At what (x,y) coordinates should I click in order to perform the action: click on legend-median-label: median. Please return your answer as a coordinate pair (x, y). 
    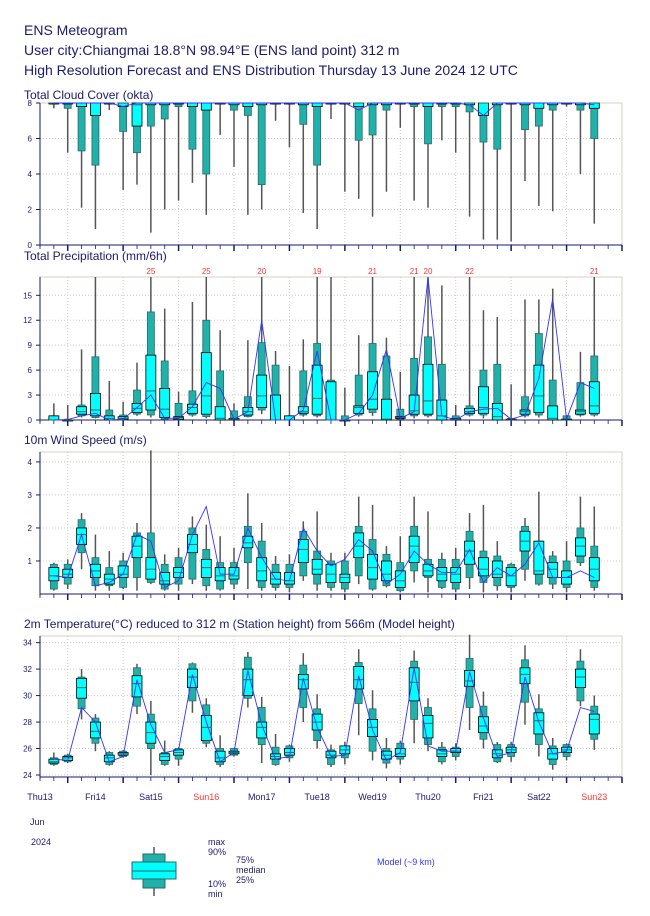
    Looking at the image, I should click on (251, 870).